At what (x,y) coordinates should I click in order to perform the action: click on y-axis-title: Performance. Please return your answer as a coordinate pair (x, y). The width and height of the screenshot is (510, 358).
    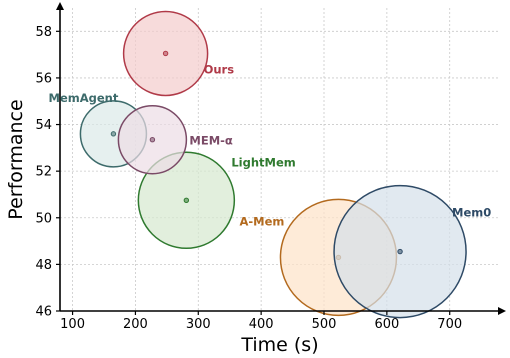
    Looking at the image, I should click on (16, 159).